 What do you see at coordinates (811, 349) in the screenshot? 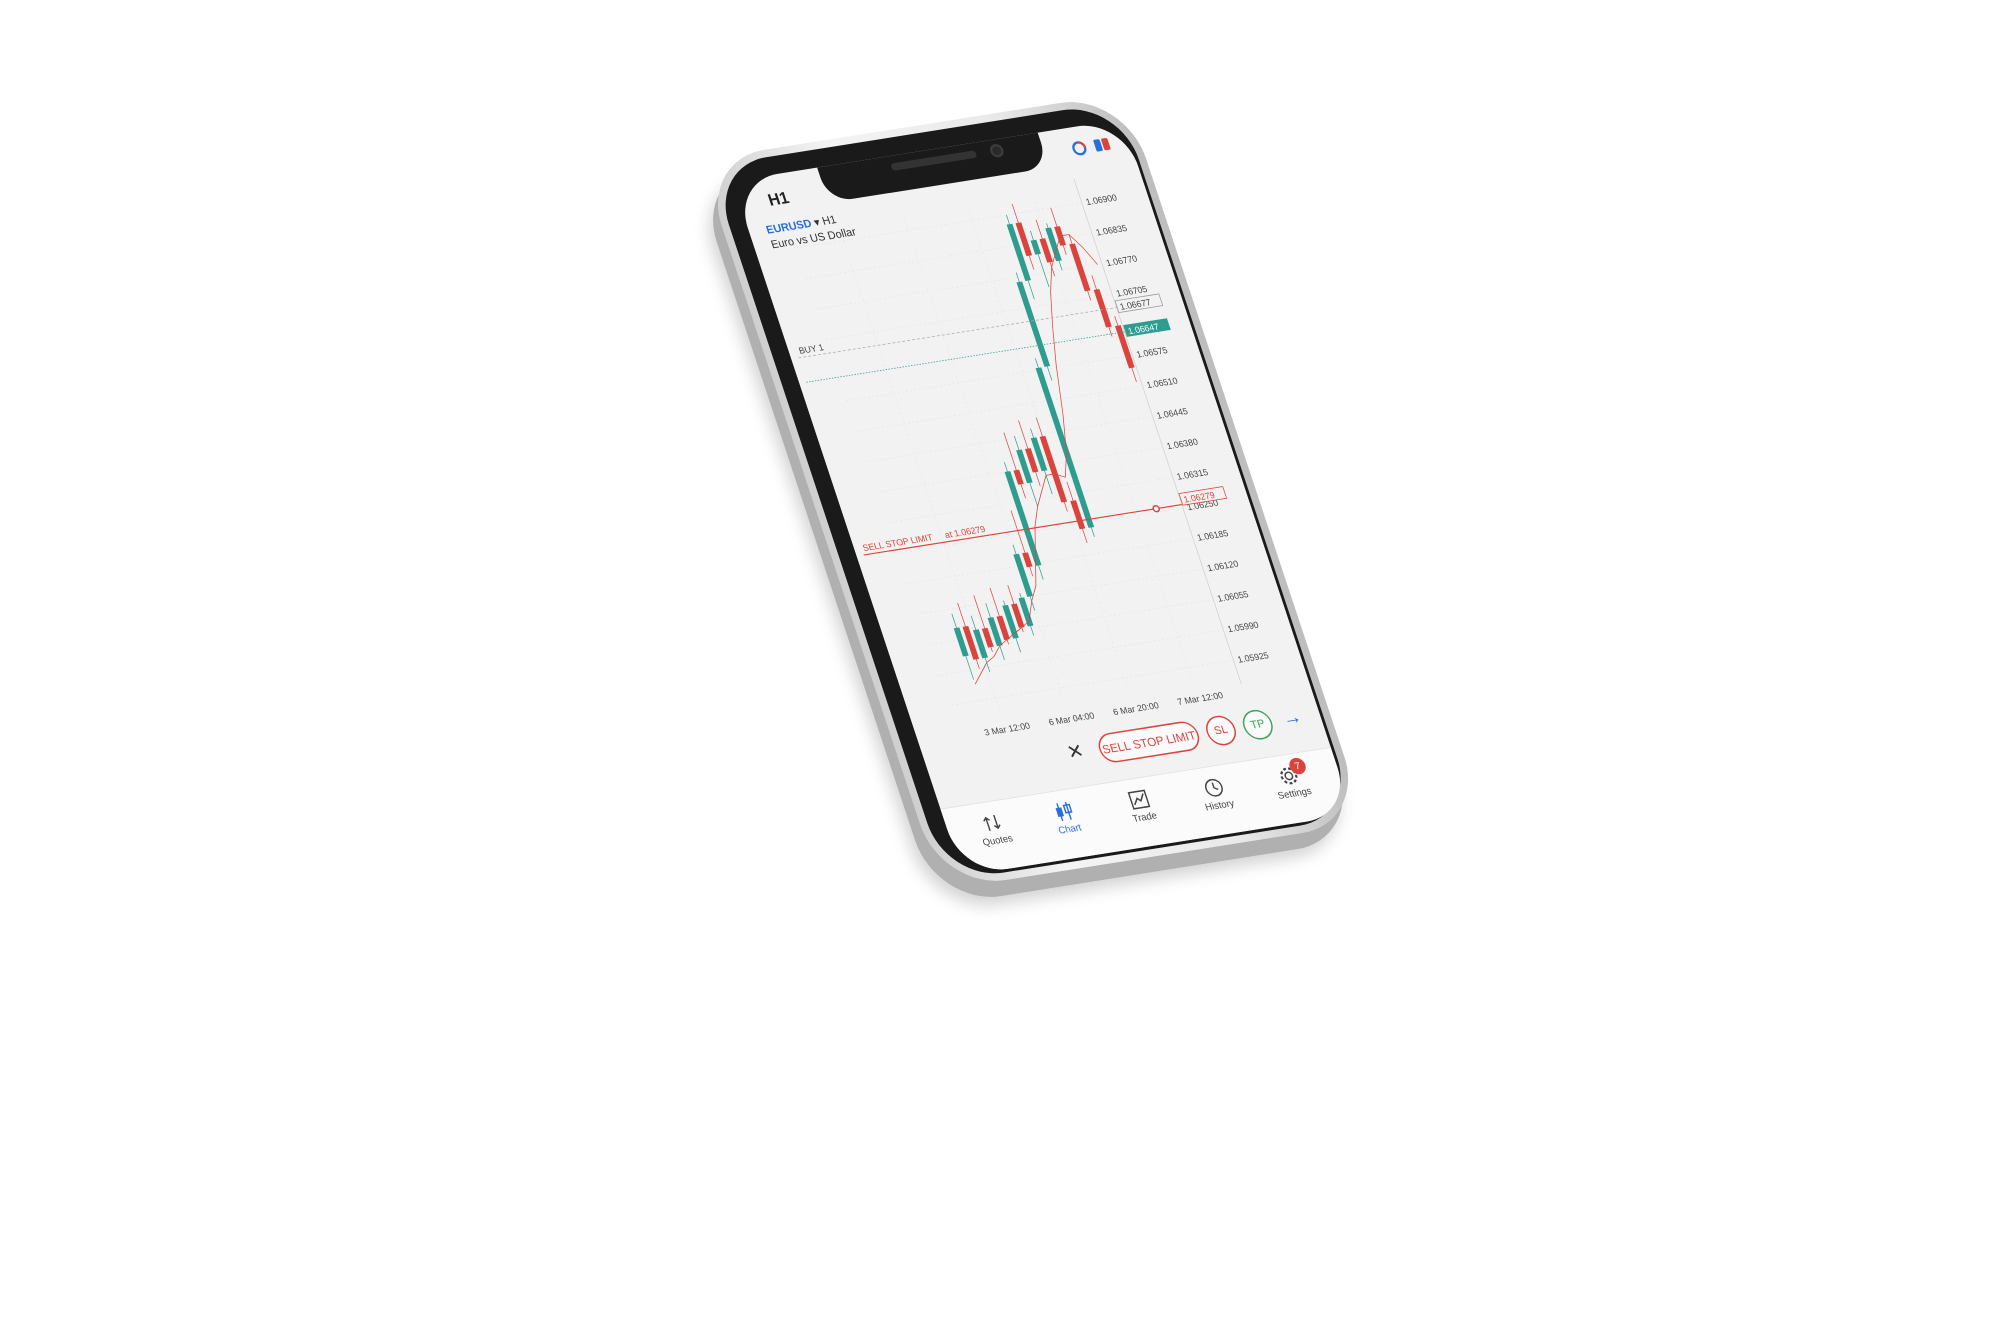
I see `buy-position-label: BUY 1` at bounding box center [811, 349].